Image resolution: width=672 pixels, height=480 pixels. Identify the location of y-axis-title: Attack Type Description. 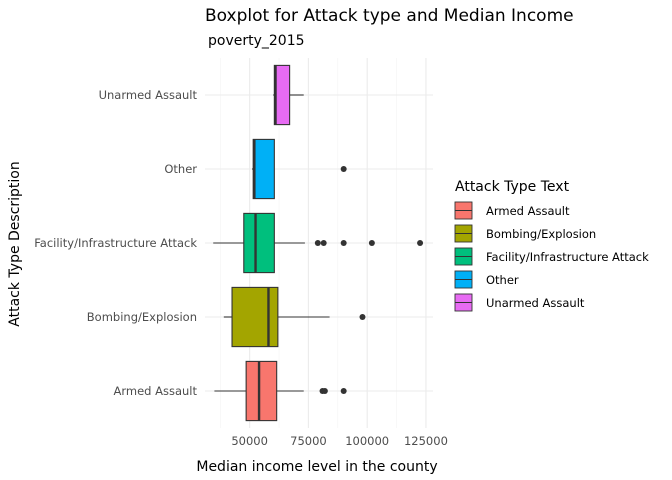
(15, 243).